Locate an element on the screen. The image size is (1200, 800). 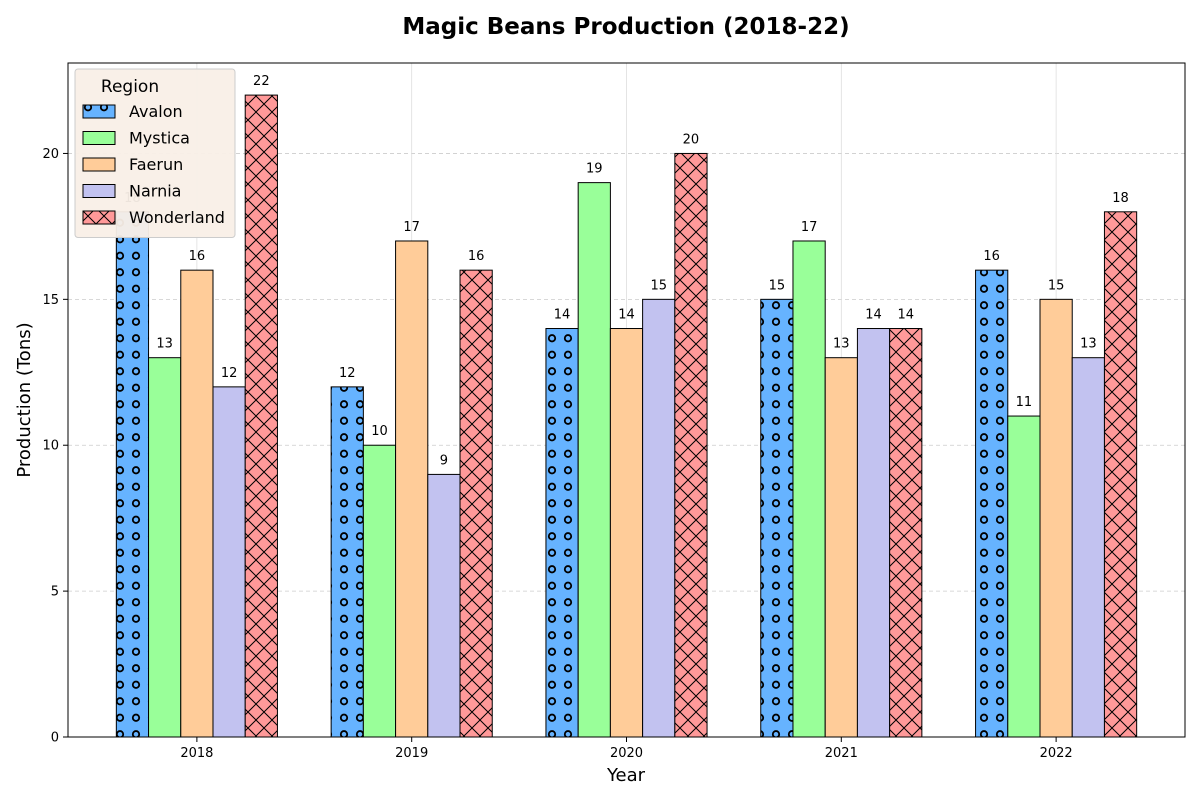
y-tick-label: 0 is located at coordinates (55, 738).